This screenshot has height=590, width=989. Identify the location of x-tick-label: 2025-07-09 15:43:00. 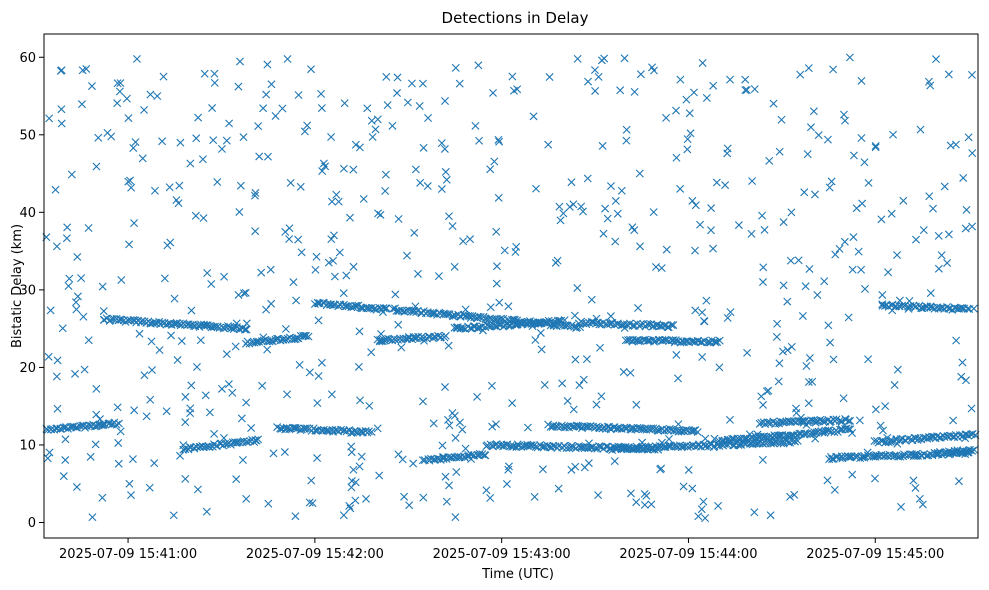
(502, 554).